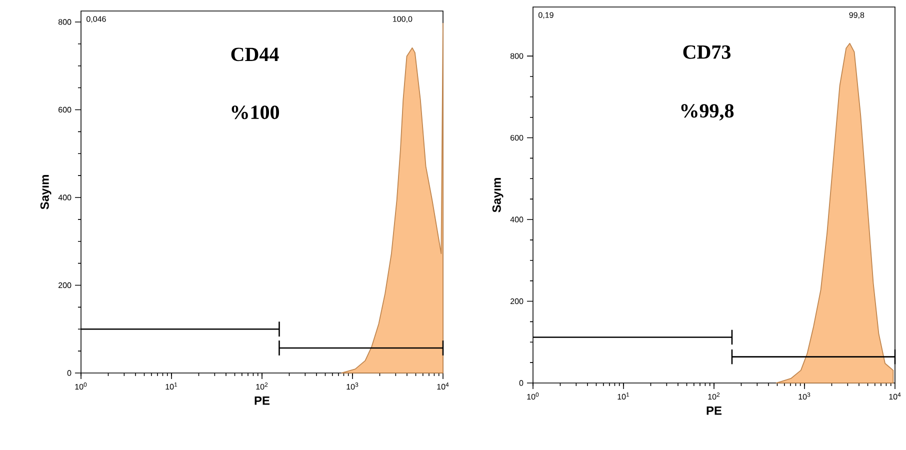 The image size is (906, 450). I want to click on annotation: %99,8, so click(707, 112).